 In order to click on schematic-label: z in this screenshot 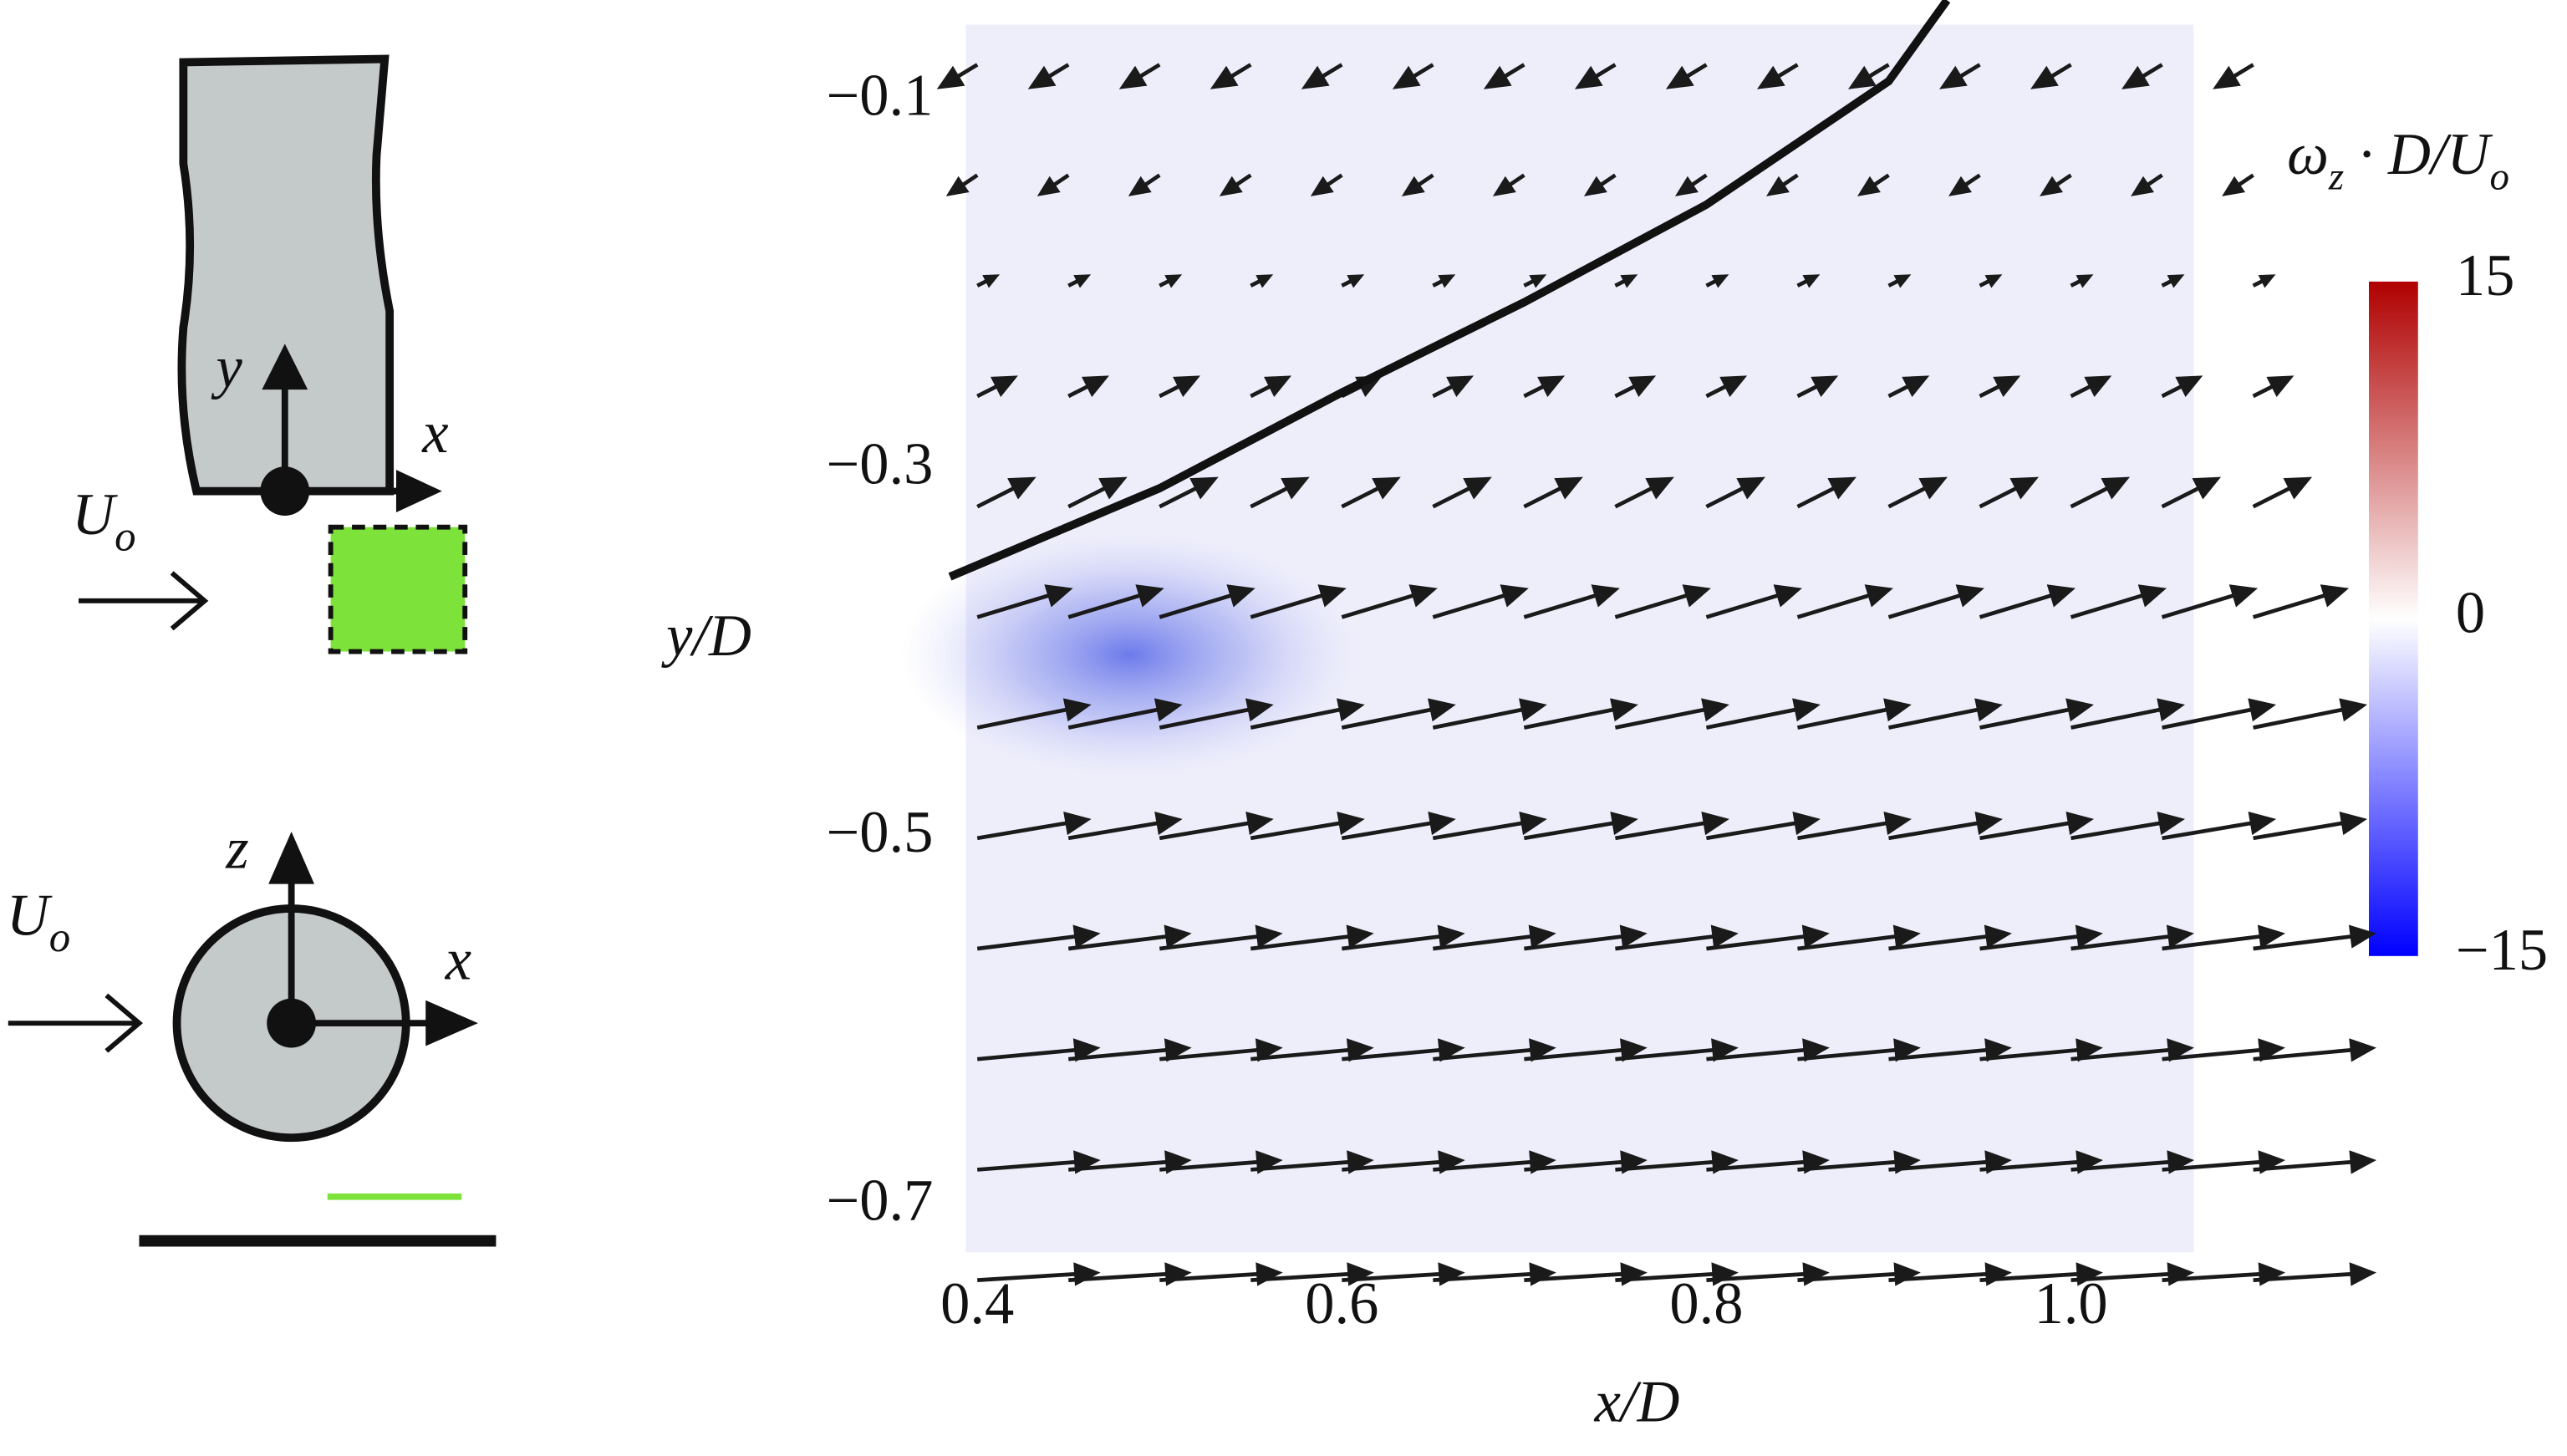, I will do `click(237, 849)`.